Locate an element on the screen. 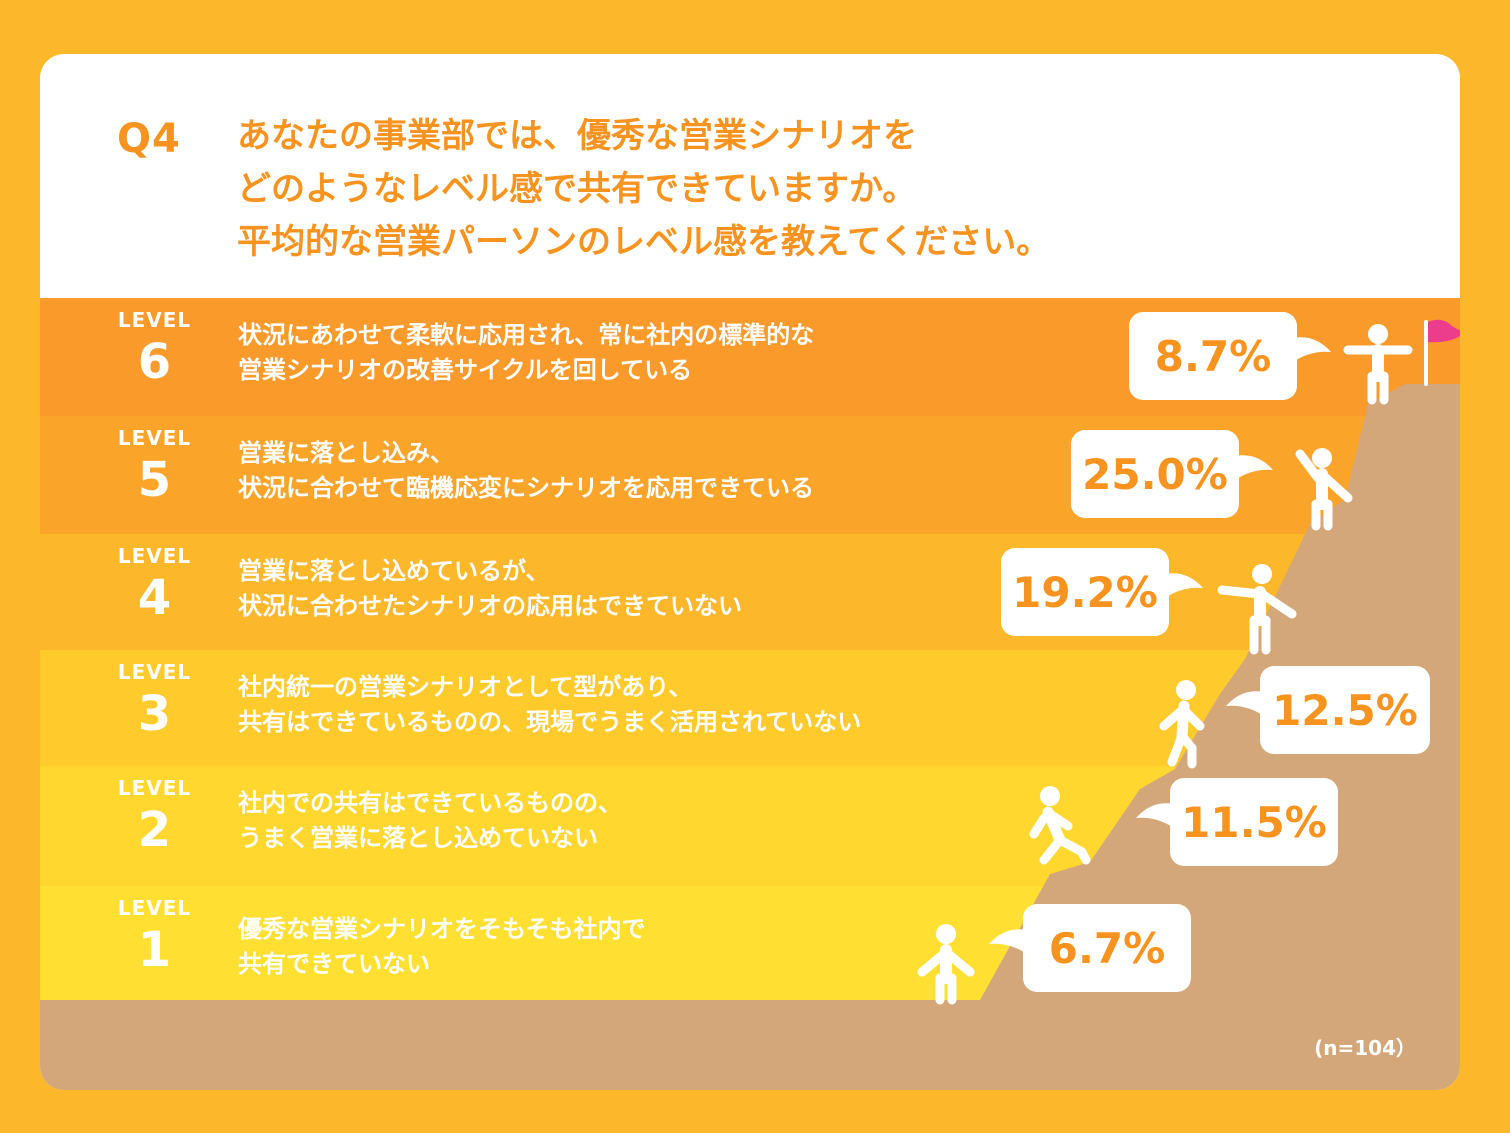 The image size is (1510, 1133). value-label: 25.0% is located at coordinates (1155, 474).